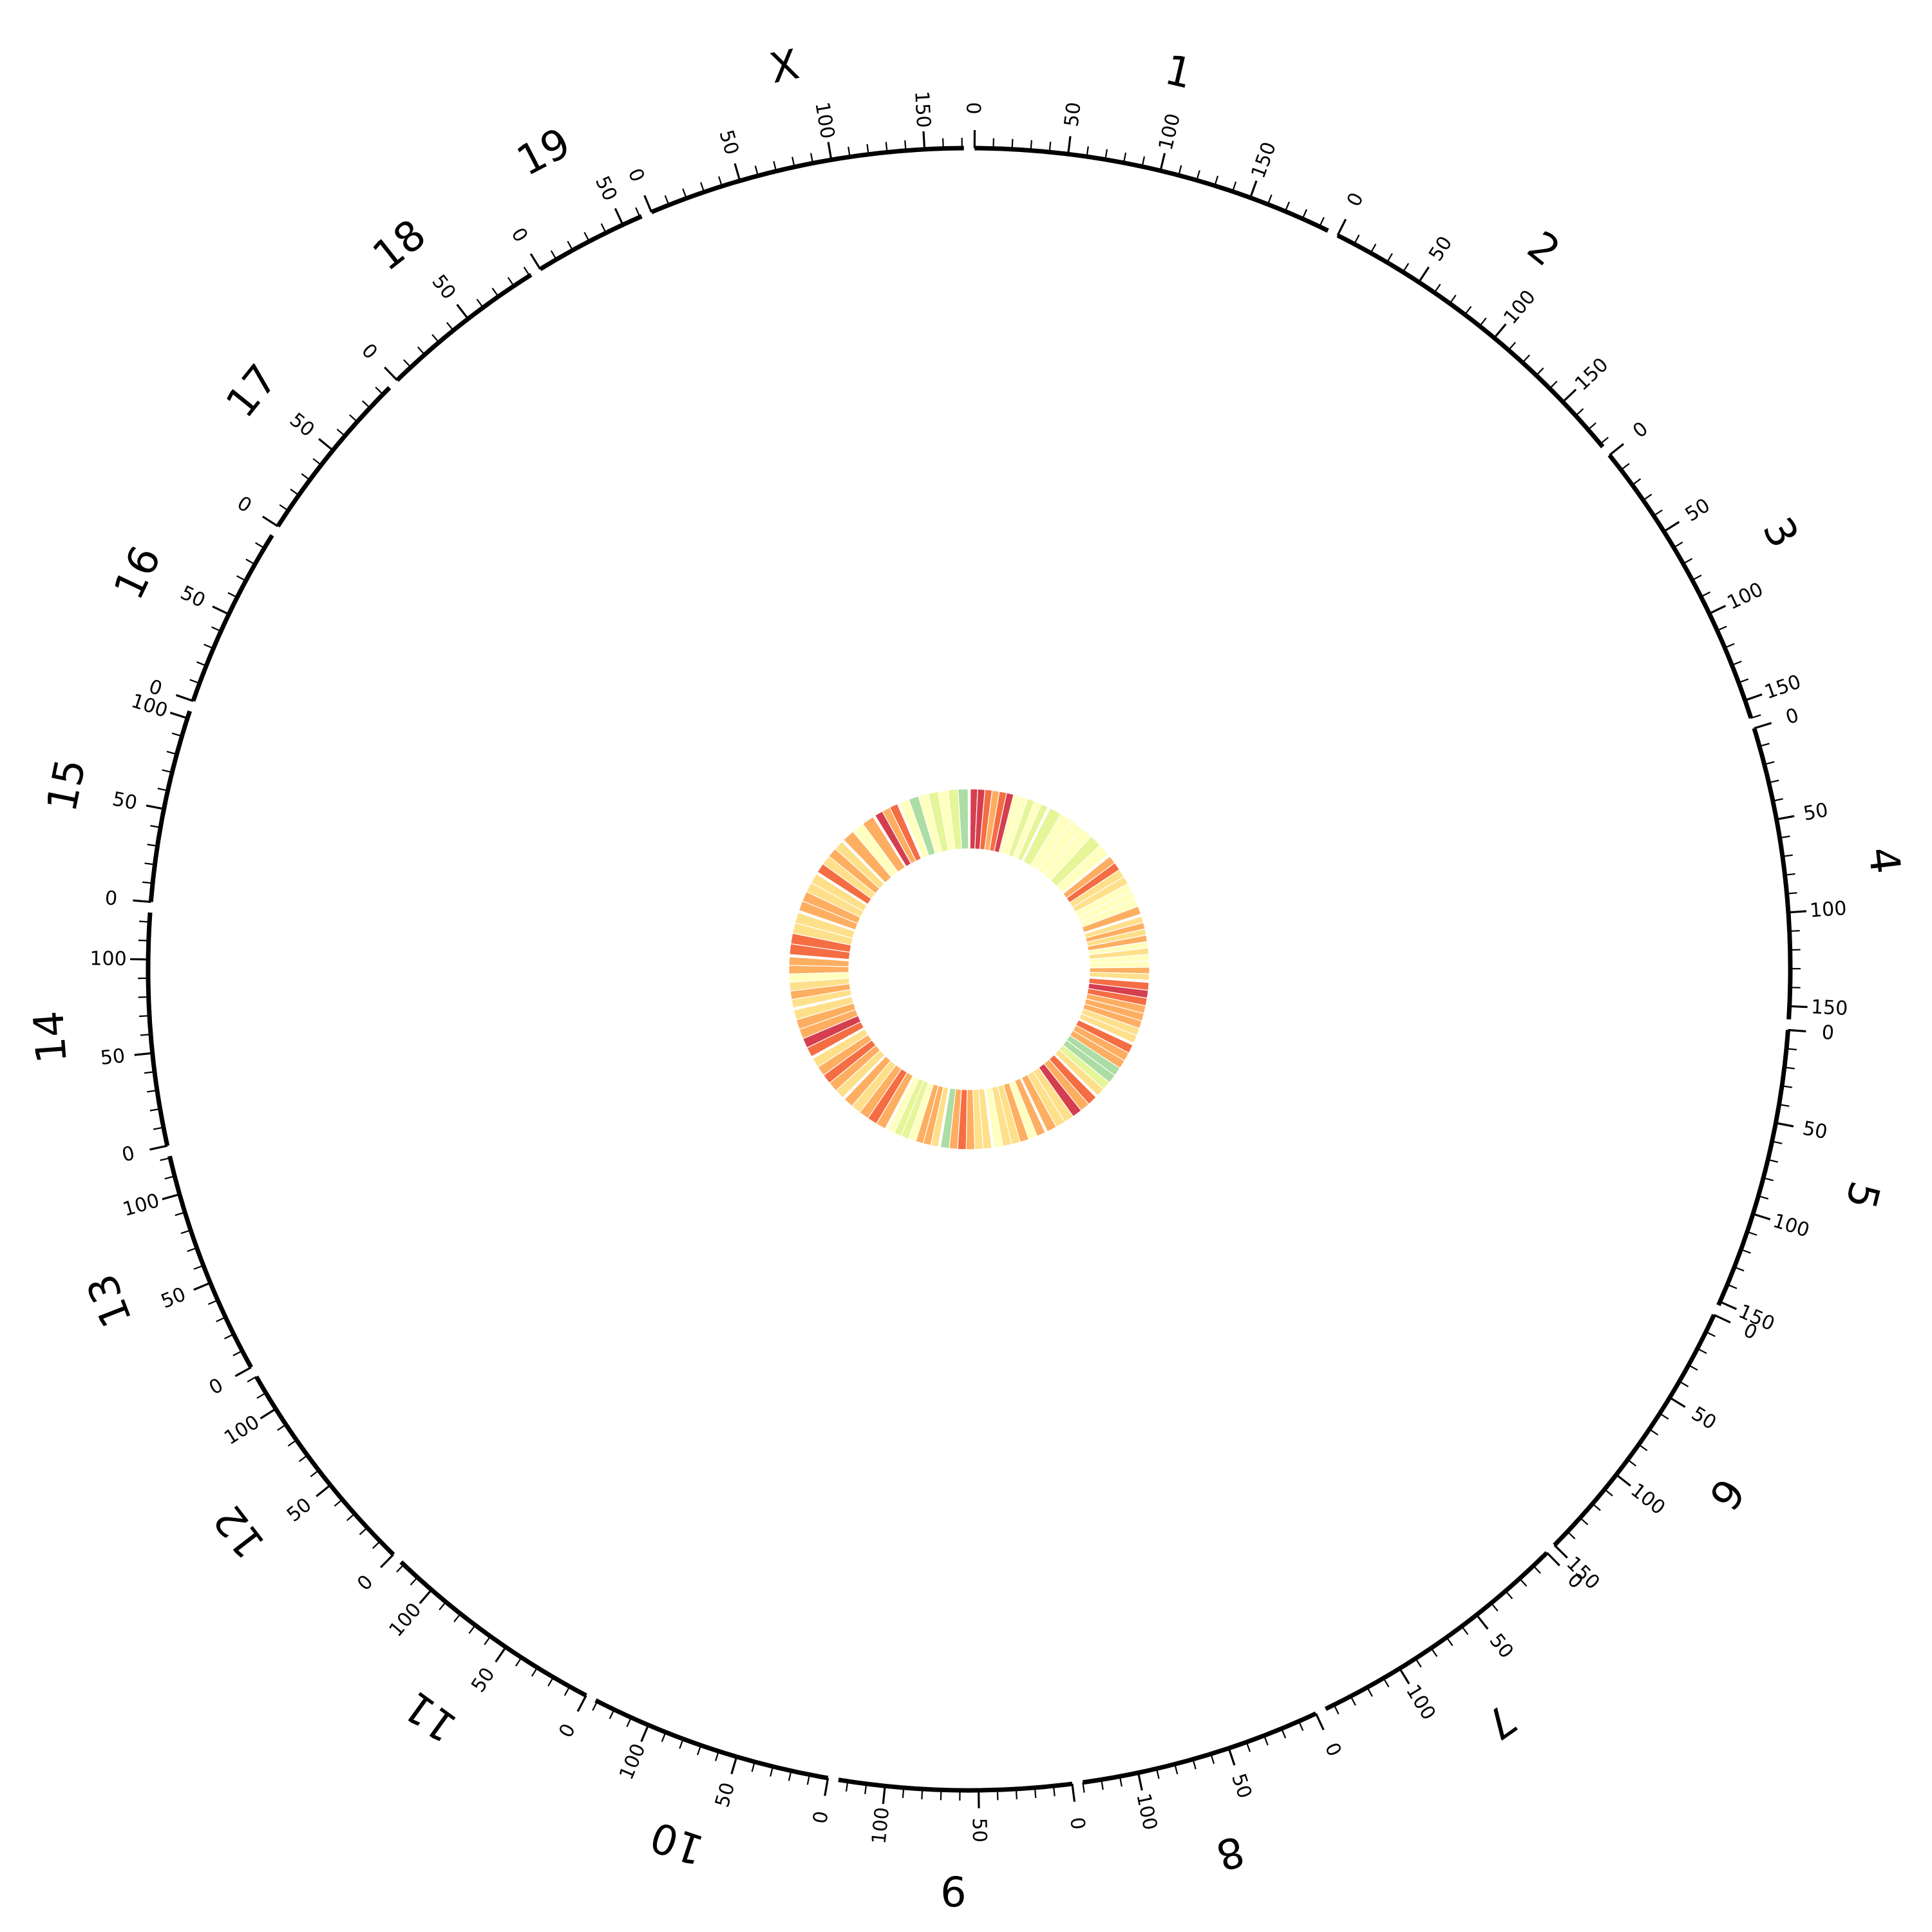 The height and width of the screenshot is (1932, 1932). Describe the element at coordinates (193, 597) in the screenshot. I see `chrom-16-tick-label: 50` at that location.